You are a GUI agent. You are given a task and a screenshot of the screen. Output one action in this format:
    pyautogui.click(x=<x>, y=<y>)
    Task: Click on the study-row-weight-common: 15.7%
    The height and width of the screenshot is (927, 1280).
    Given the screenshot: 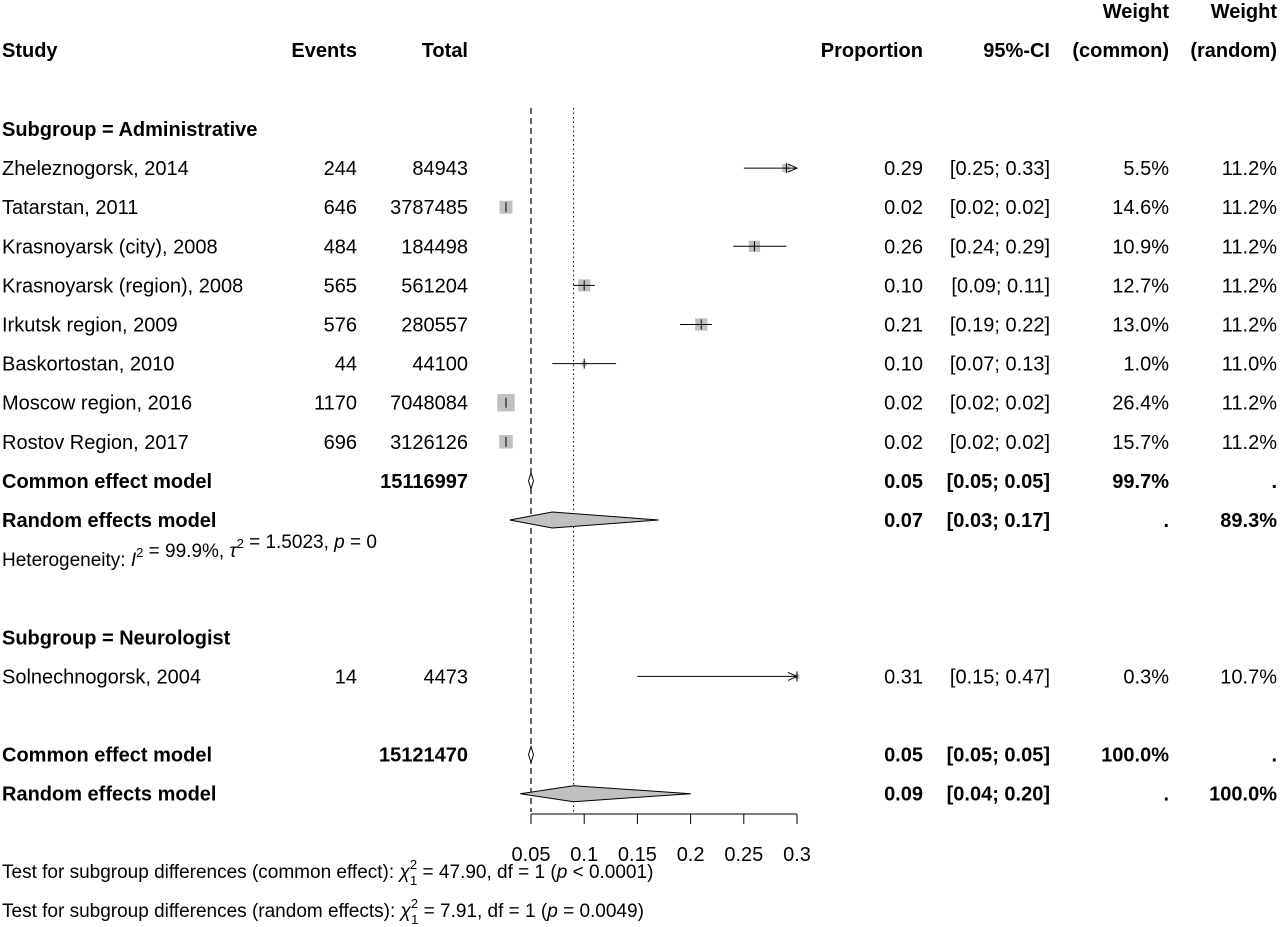 What is the action you would take?
    pyautogui.click(x=1140, y=443)
    